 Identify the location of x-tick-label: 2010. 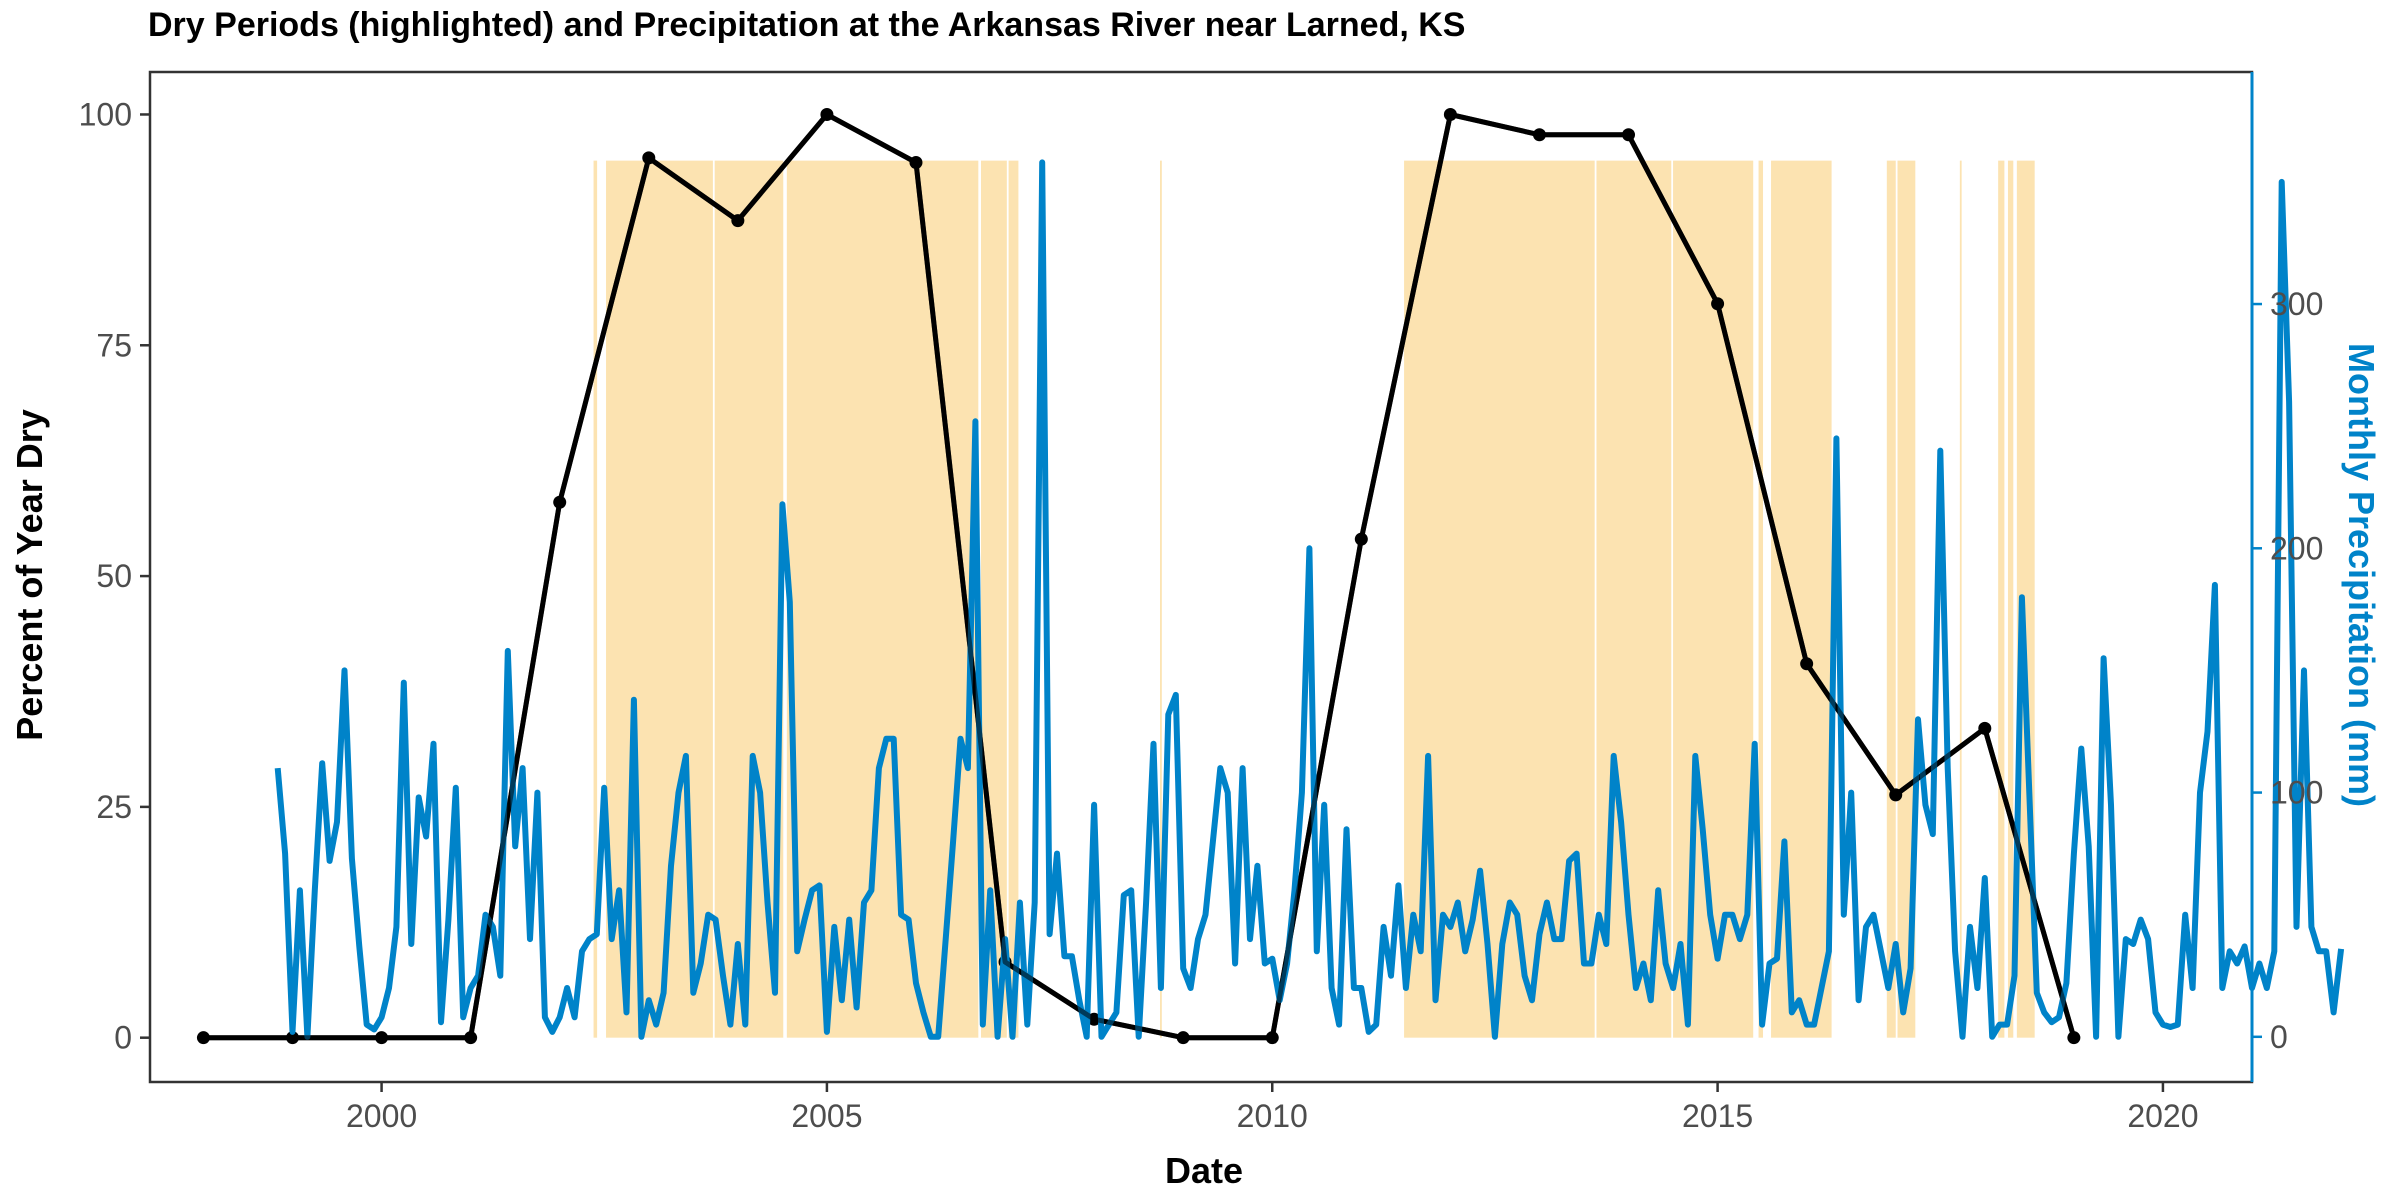
(1272, 1116).